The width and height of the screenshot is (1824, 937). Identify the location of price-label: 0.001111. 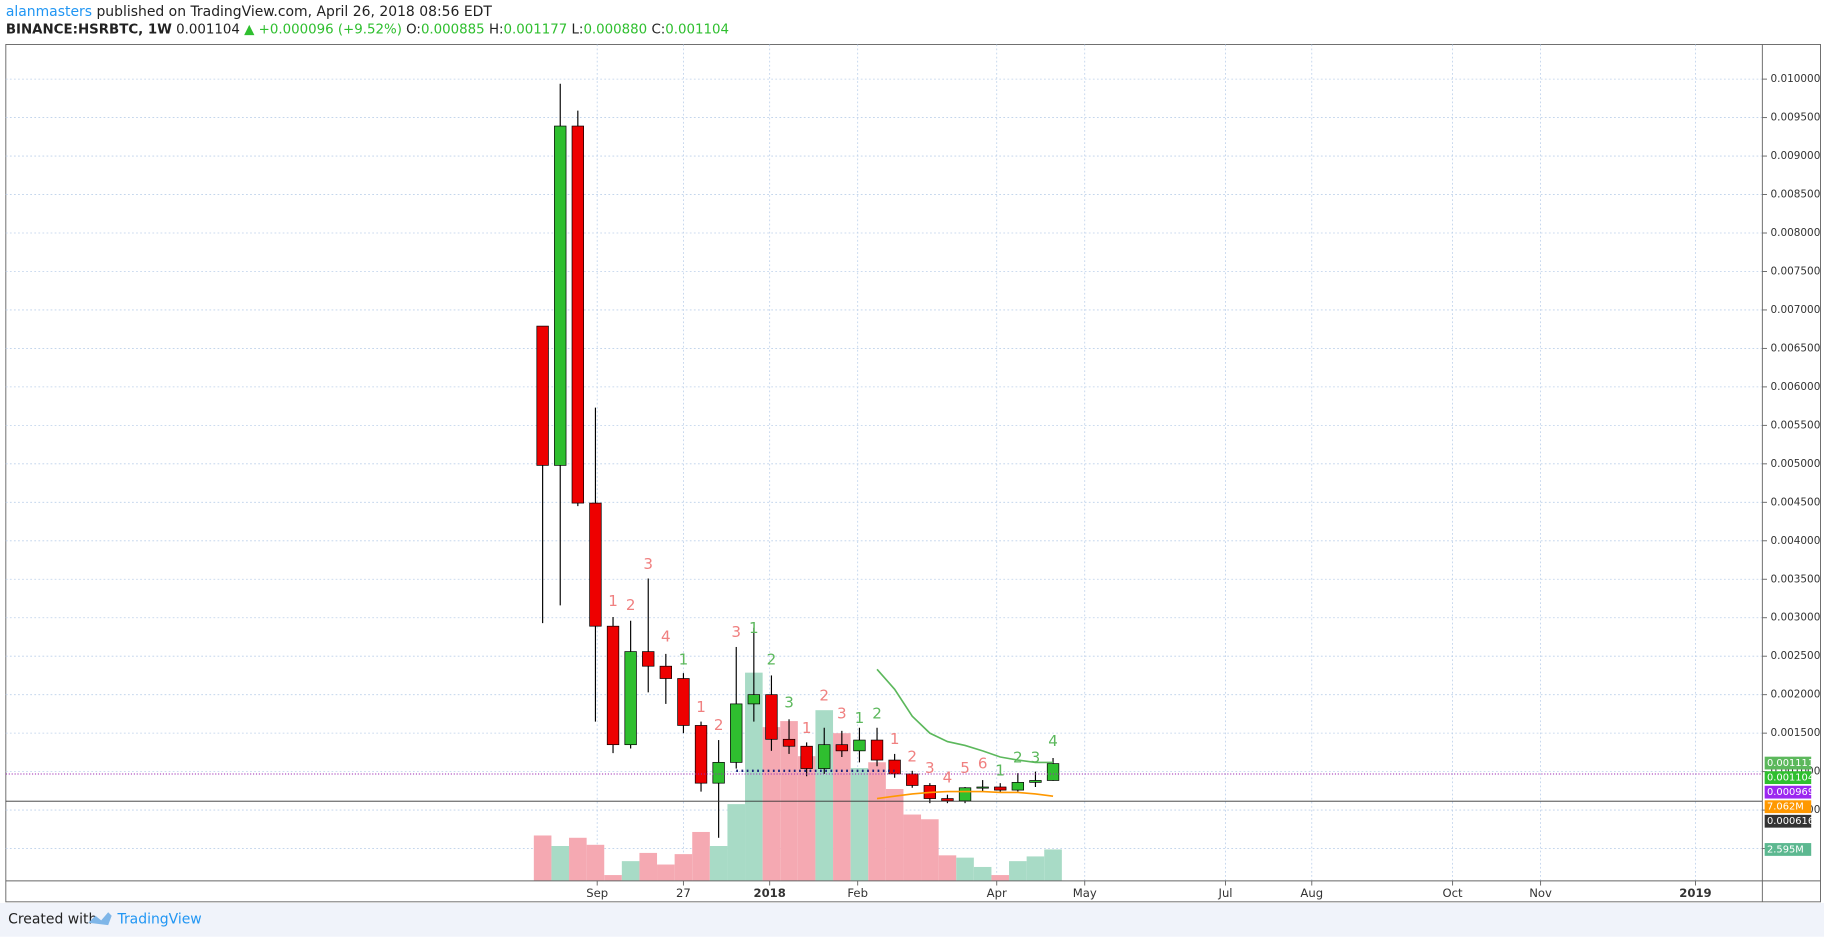
(1790, 763).